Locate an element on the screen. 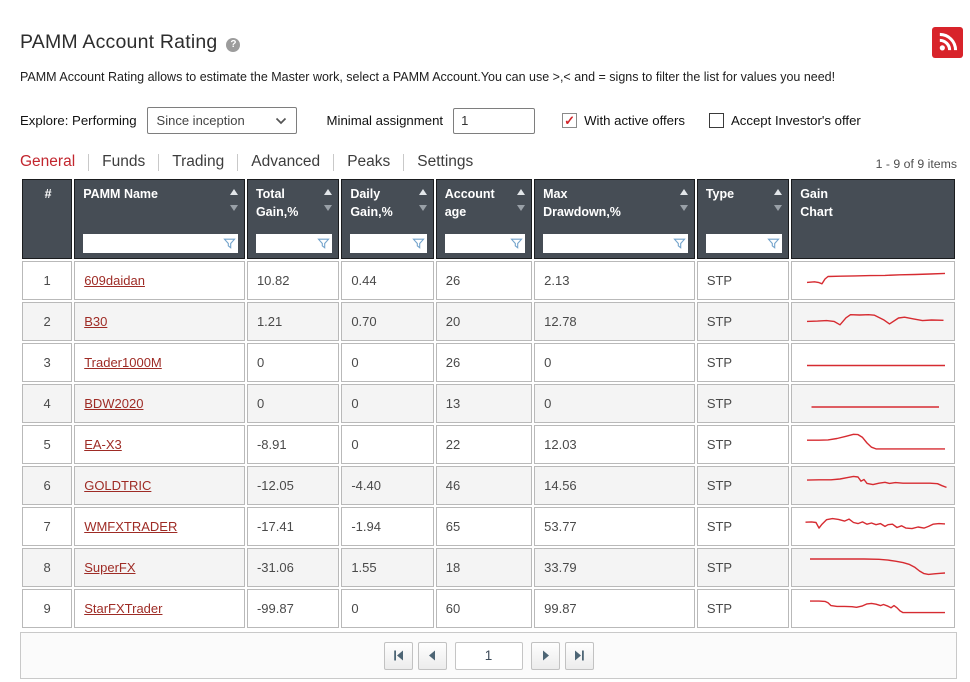  cell-drawdown: 53.77 is located at coordinates (614, 526).